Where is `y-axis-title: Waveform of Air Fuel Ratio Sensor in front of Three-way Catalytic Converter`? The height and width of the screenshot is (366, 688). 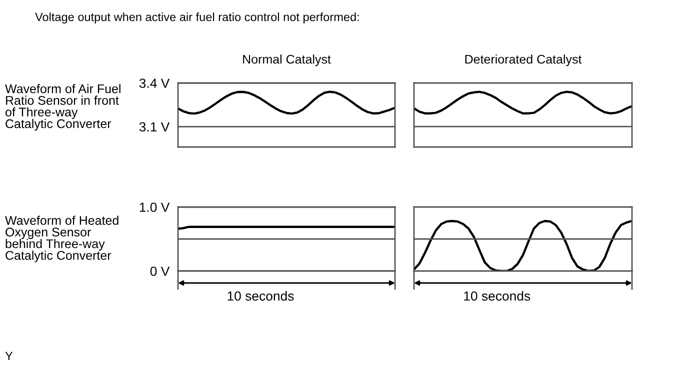 y-axis-title: Waveform of Air Fuel Ratio Sensor in front of Three-way Catalytic Converter is located at coordinates (62, 107).